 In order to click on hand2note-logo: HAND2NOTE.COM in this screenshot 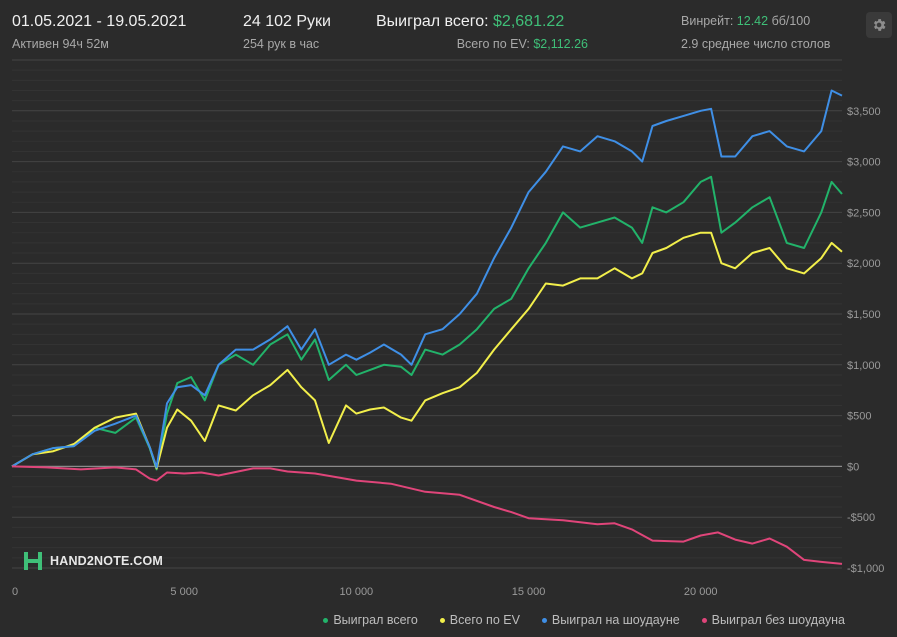, I will do `click(92, 561)`.